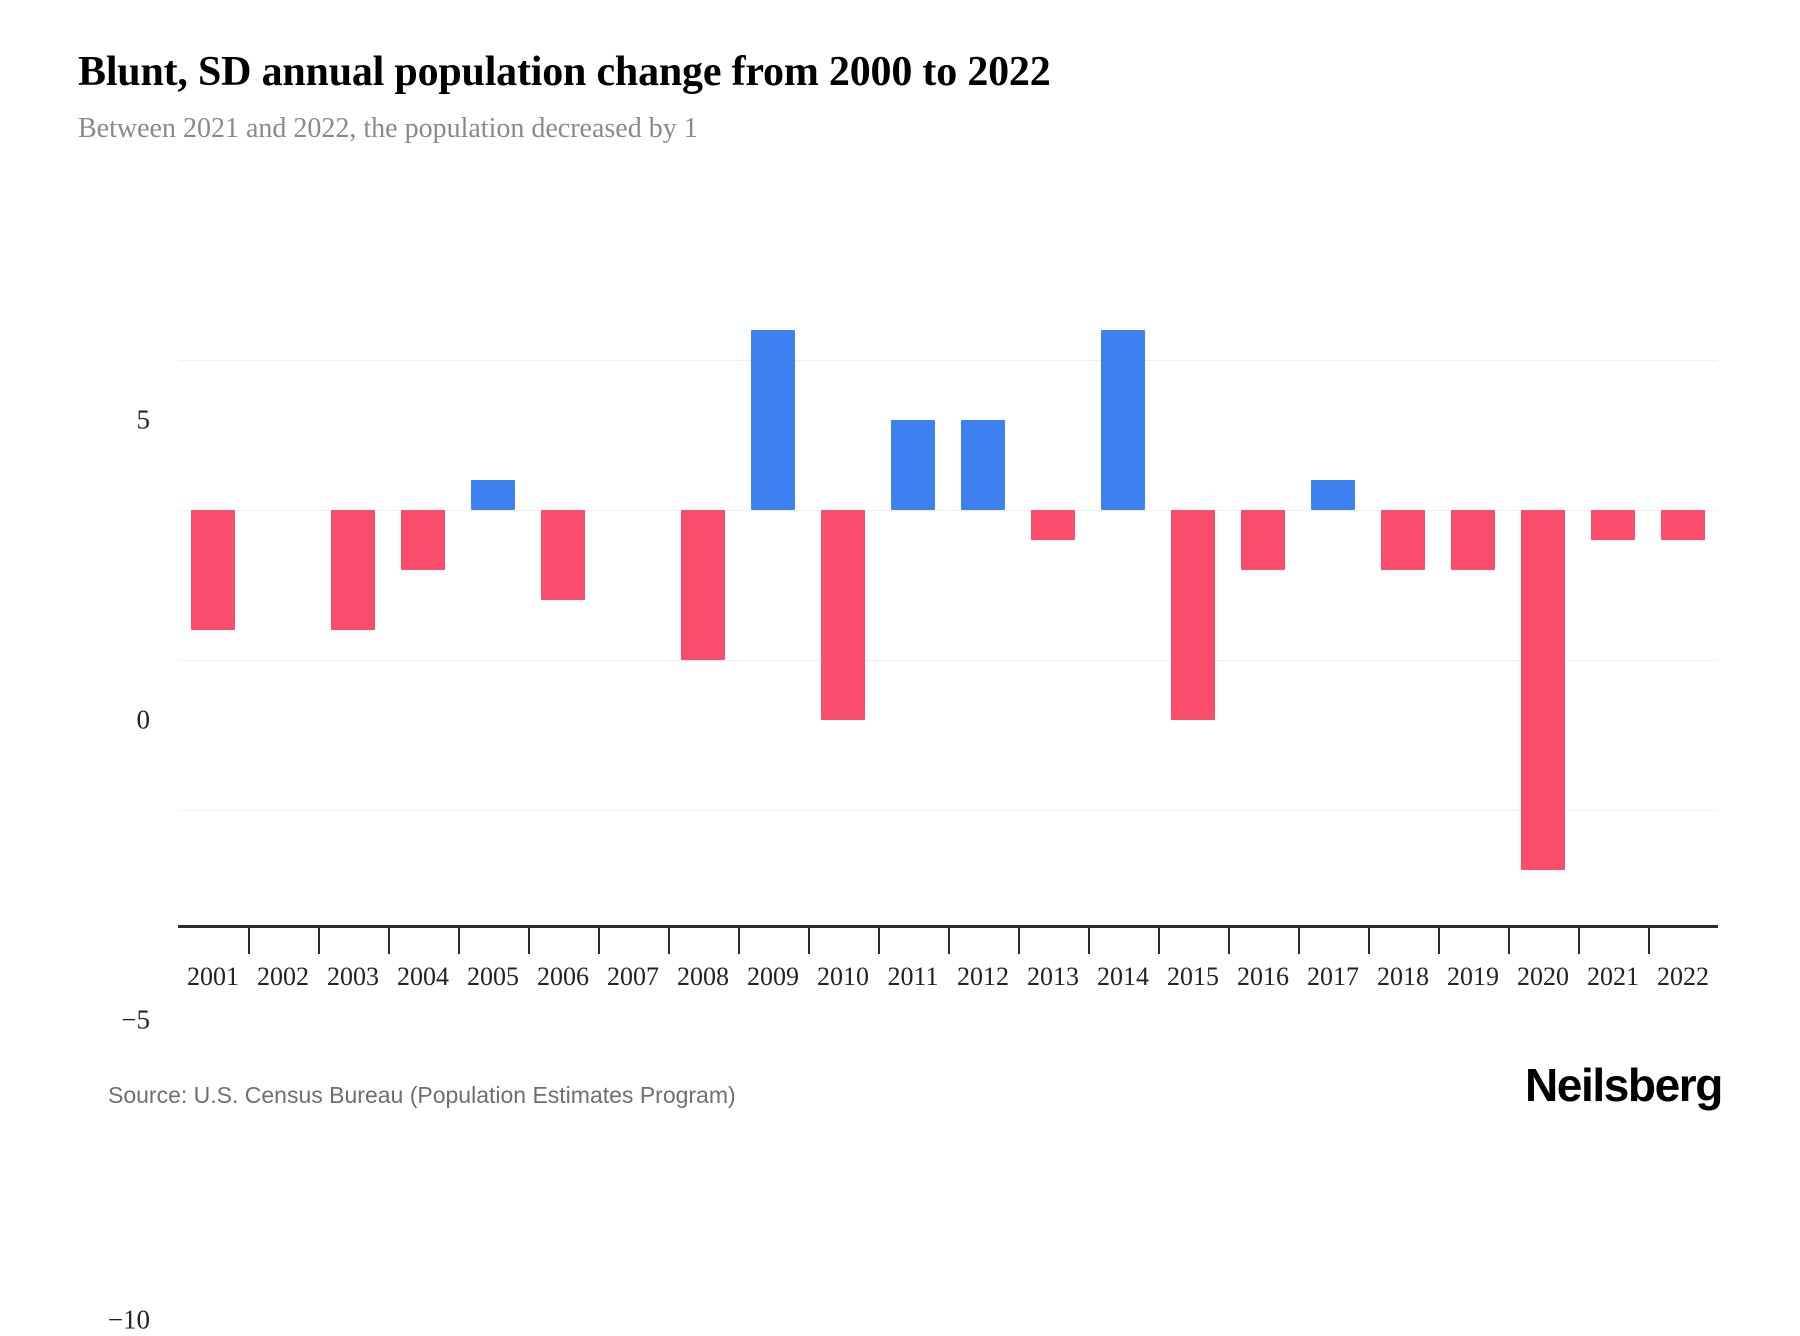 Image resolution: width=1800 pixels, height=1336 pixels. What do you see at coordinates (1263, 540) in the screenshot?
I see `bar-2016` at bounding box center [1263, 540].